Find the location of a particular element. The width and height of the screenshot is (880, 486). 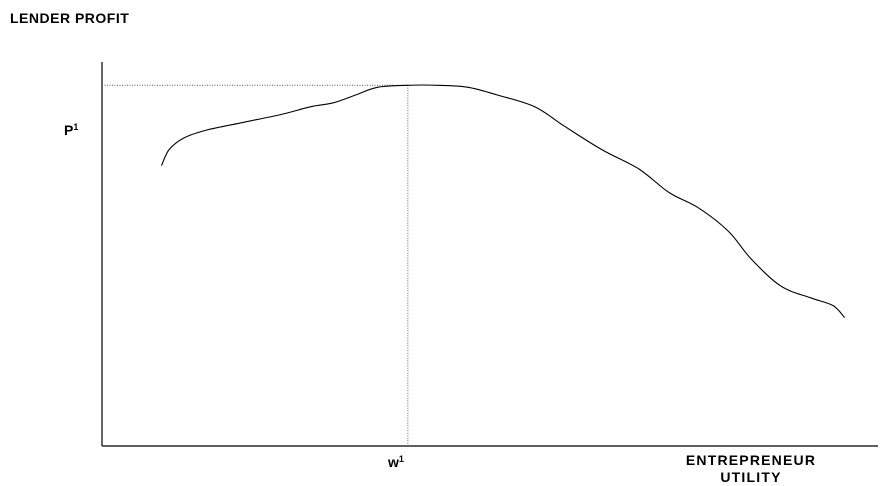

x-axis-label-line2: UTILITY is located at coordinates (750, 477).